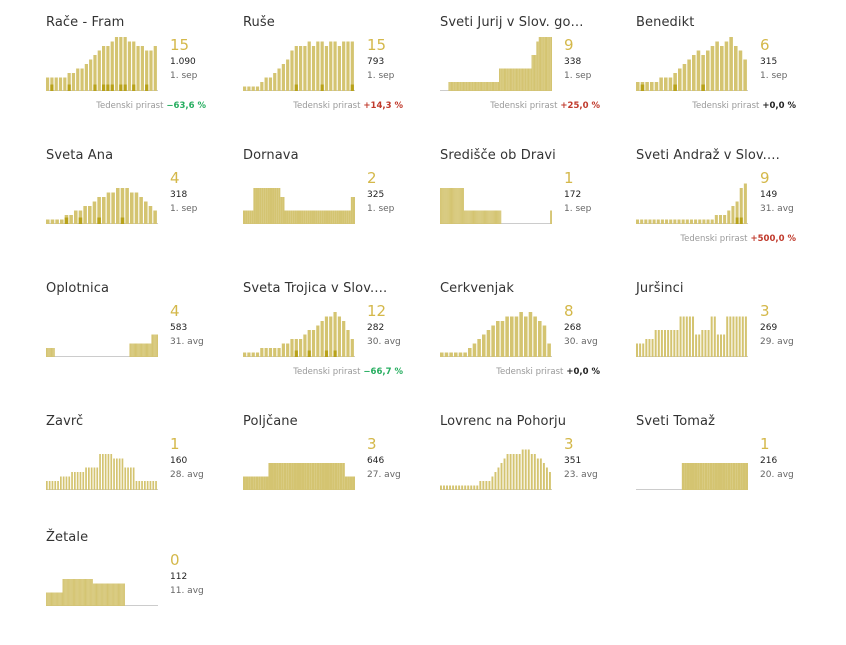 This screenshot has width=846, height=645. I want to click on municipality-card: Ruše 15 793 1. sep Tedenski prirast +14,3 %, so click(323, 72).